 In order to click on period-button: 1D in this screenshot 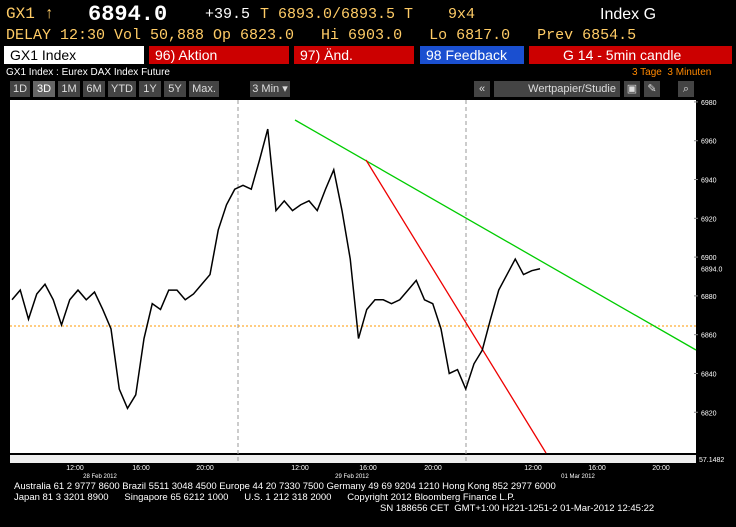, I will do `click(20, 89)`.